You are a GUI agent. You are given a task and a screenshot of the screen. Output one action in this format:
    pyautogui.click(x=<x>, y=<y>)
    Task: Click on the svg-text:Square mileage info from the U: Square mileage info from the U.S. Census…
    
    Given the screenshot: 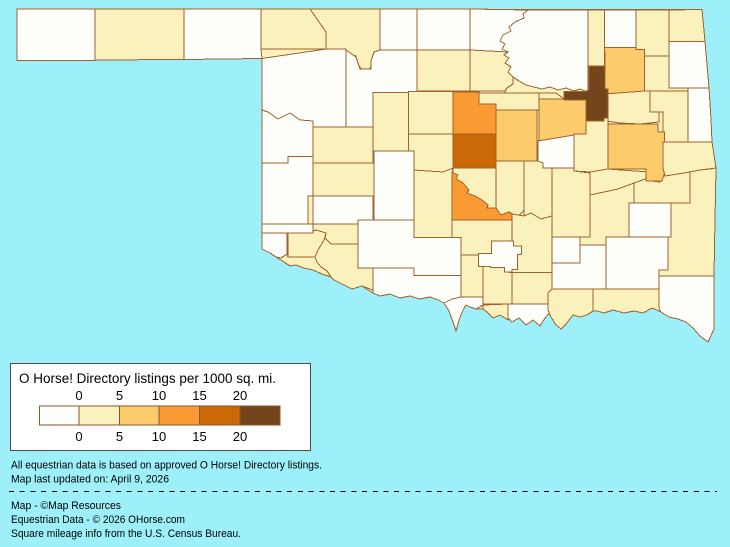 What is the action you would take?
    pyautogui.click(x=126, y=534)
    